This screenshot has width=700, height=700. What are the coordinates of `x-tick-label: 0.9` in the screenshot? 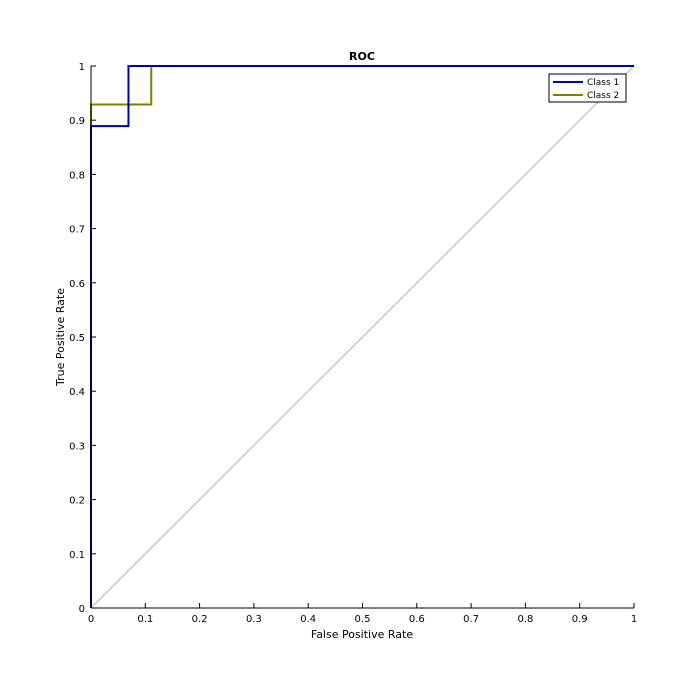 It's located at (580, 619).